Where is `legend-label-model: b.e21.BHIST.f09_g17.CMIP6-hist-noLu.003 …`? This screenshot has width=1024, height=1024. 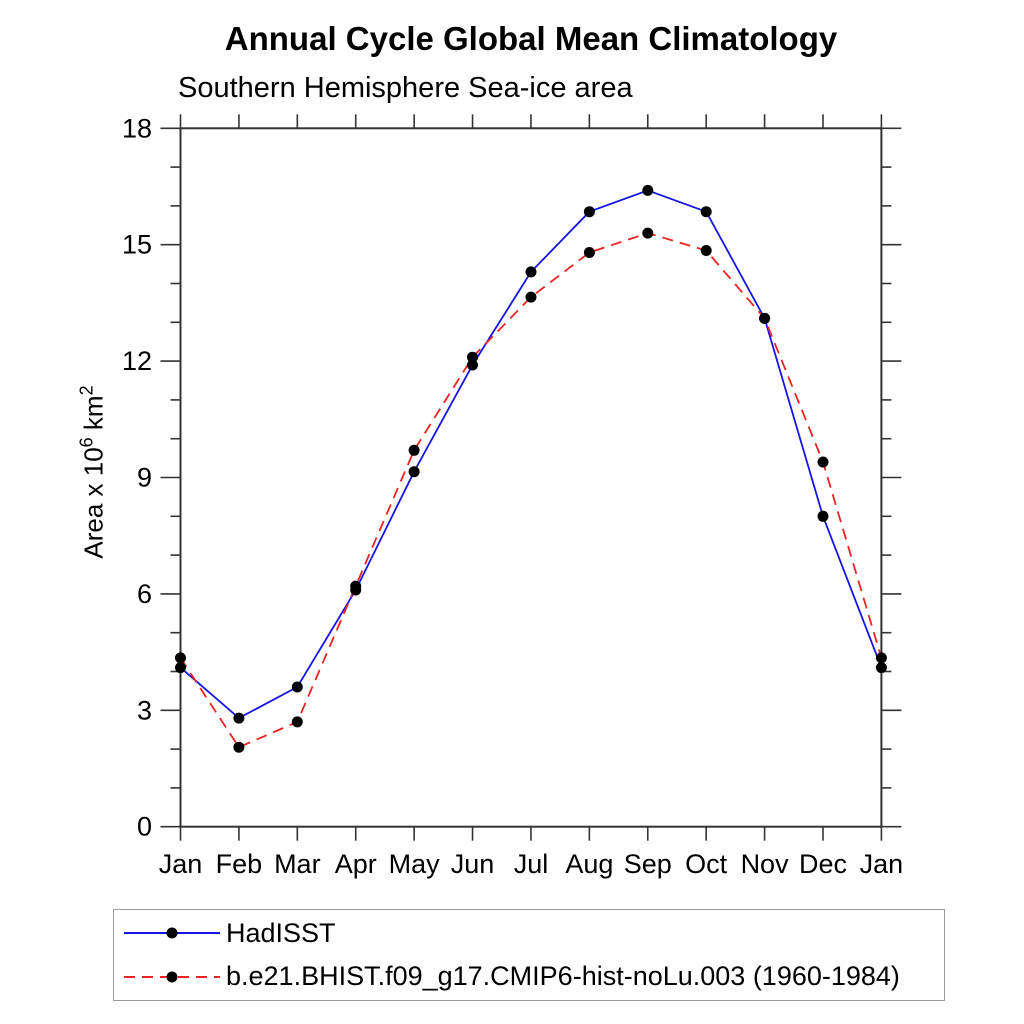
legend-label-model: b.e21.BHIST.f09_g17.CMIP6-hist-noLu.003 … is located at coordinates (563, 976).